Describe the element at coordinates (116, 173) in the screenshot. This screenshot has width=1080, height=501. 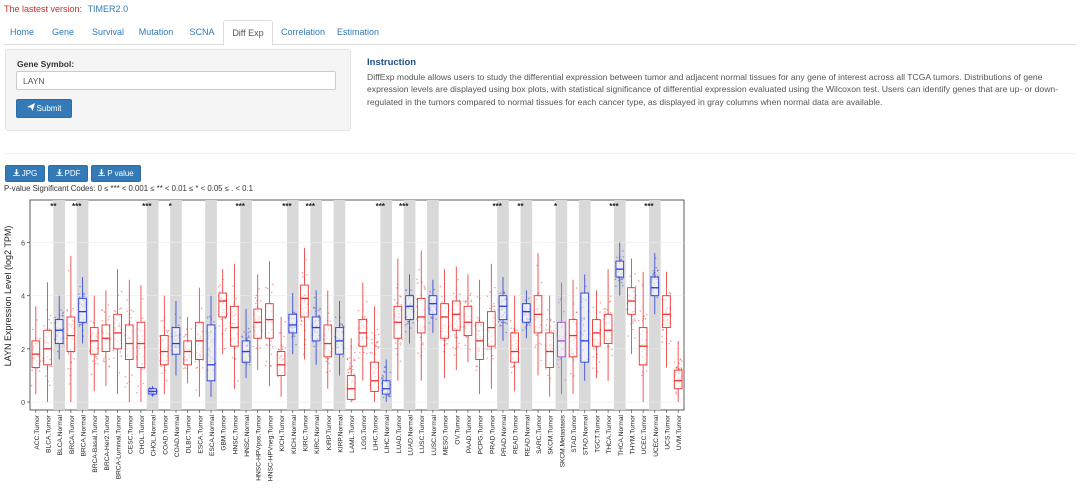
I see `download-pvalue-button: P value` at that location.